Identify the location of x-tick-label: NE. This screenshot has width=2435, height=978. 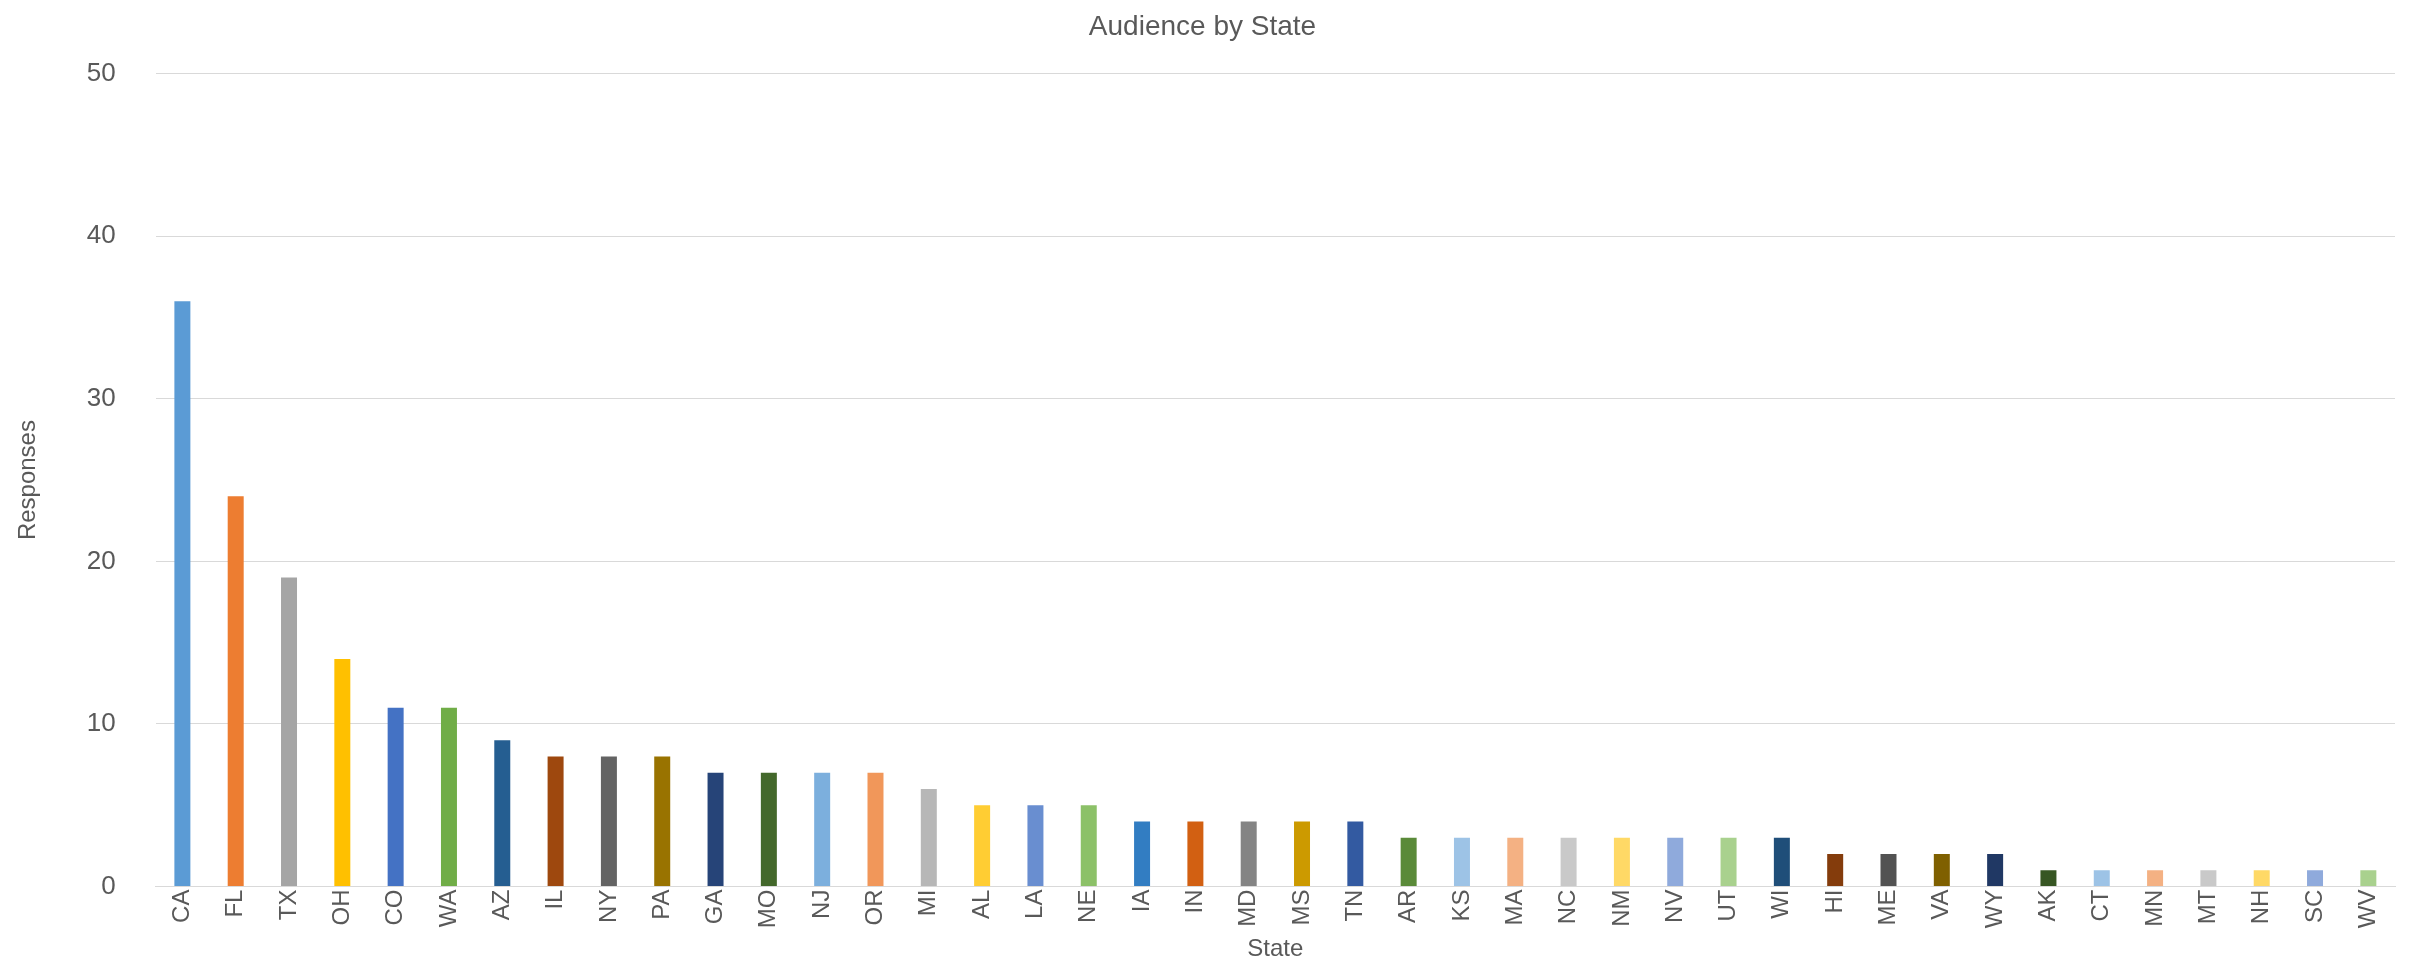
(1087, 906).